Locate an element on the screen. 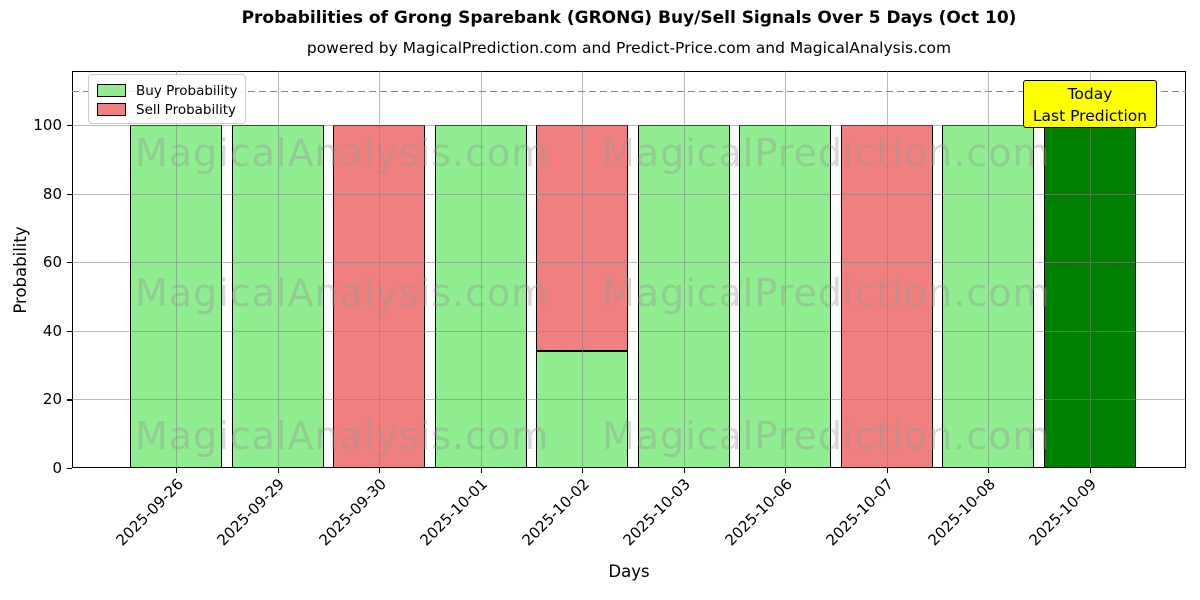 The image size is (1200, 600). y-tick-label: 100 is located at coordinates (47, 124).